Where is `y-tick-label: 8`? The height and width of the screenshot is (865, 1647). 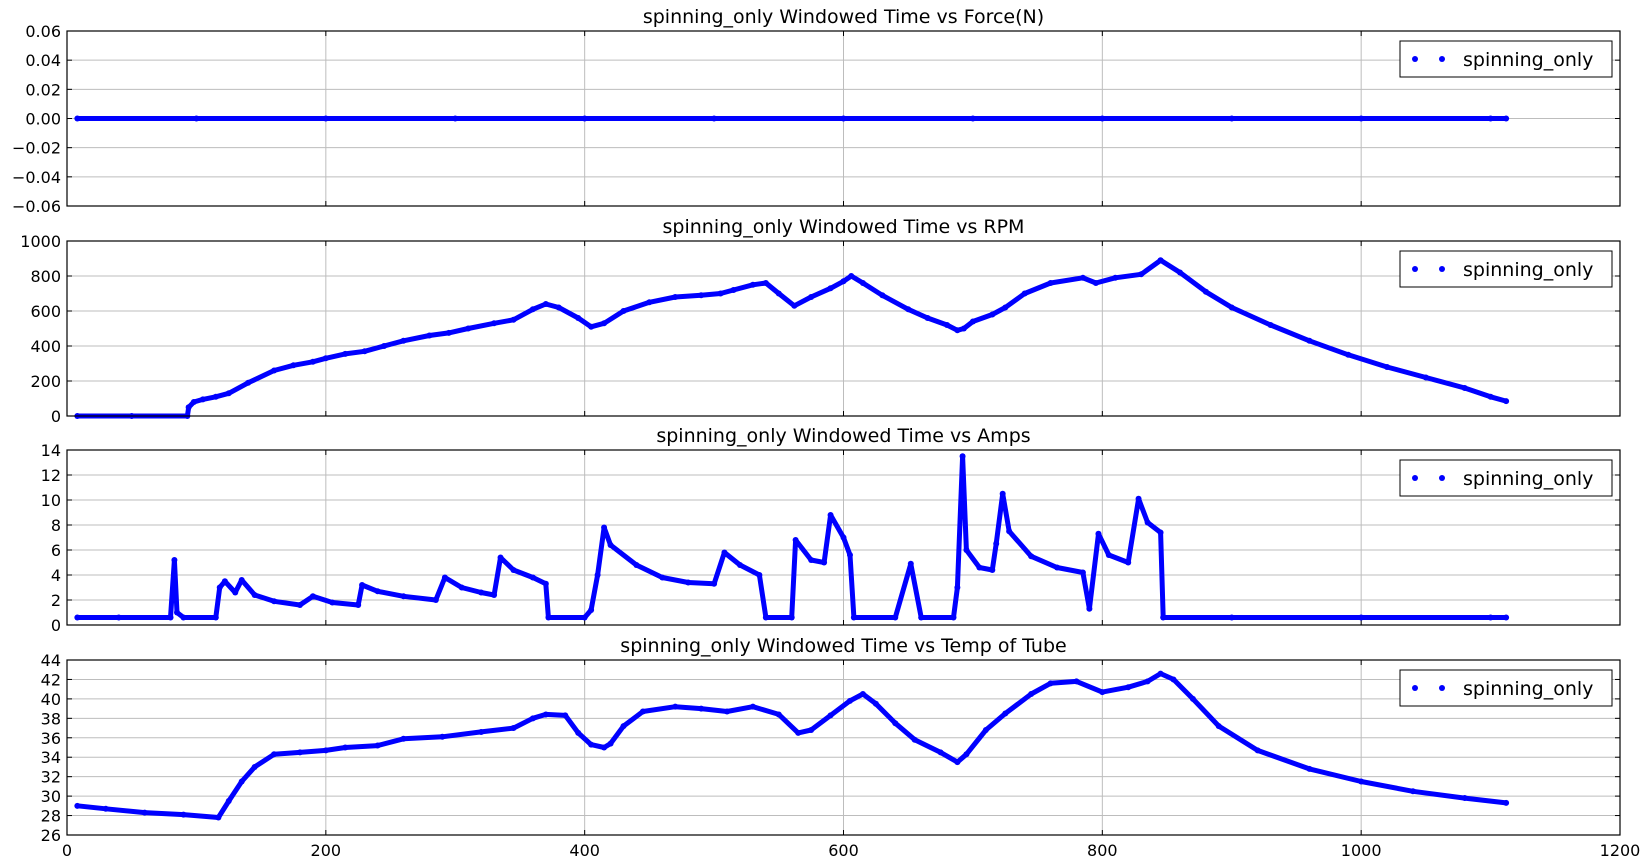
y-tick-label: 8 is located at coordinates (56, 525).